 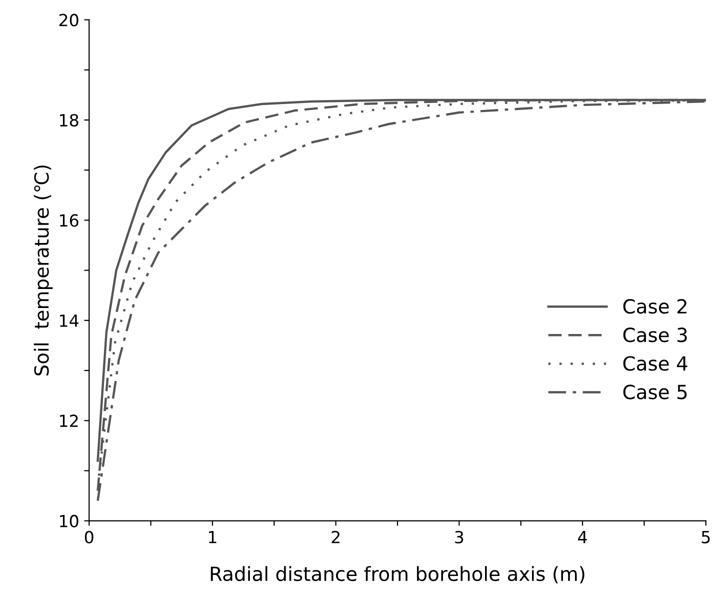 I want to click on y-axis-title: Soil temperature (℃), so click(x=43, y=271).